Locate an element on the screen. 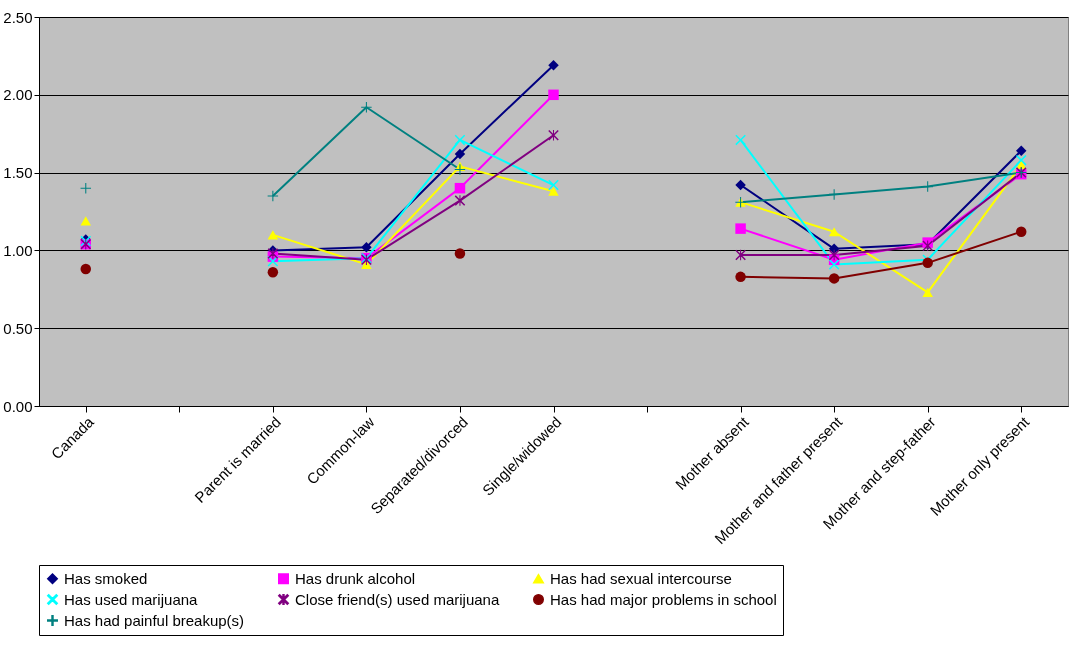  y-tick-label: 1.00 is located at coordinates (18, 250).